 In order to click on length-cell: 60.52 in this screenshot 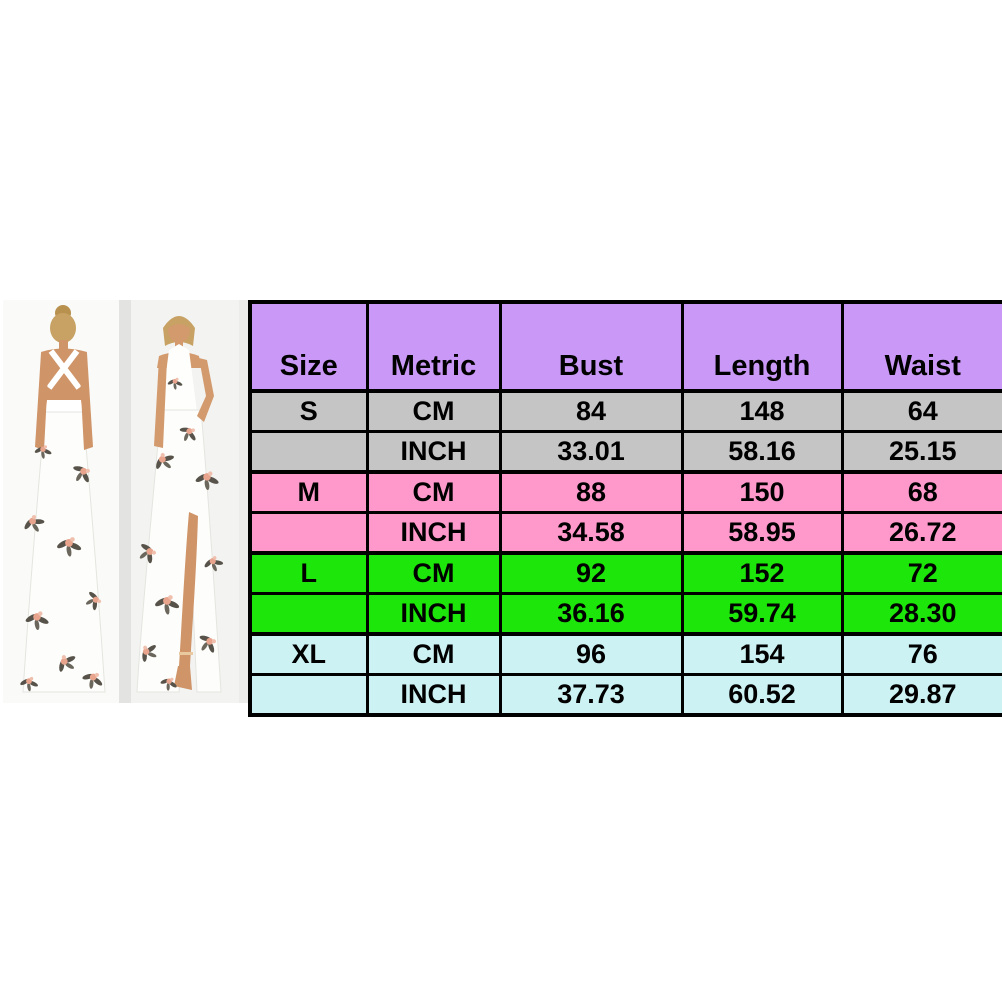, I will do `click(762, 695)`.